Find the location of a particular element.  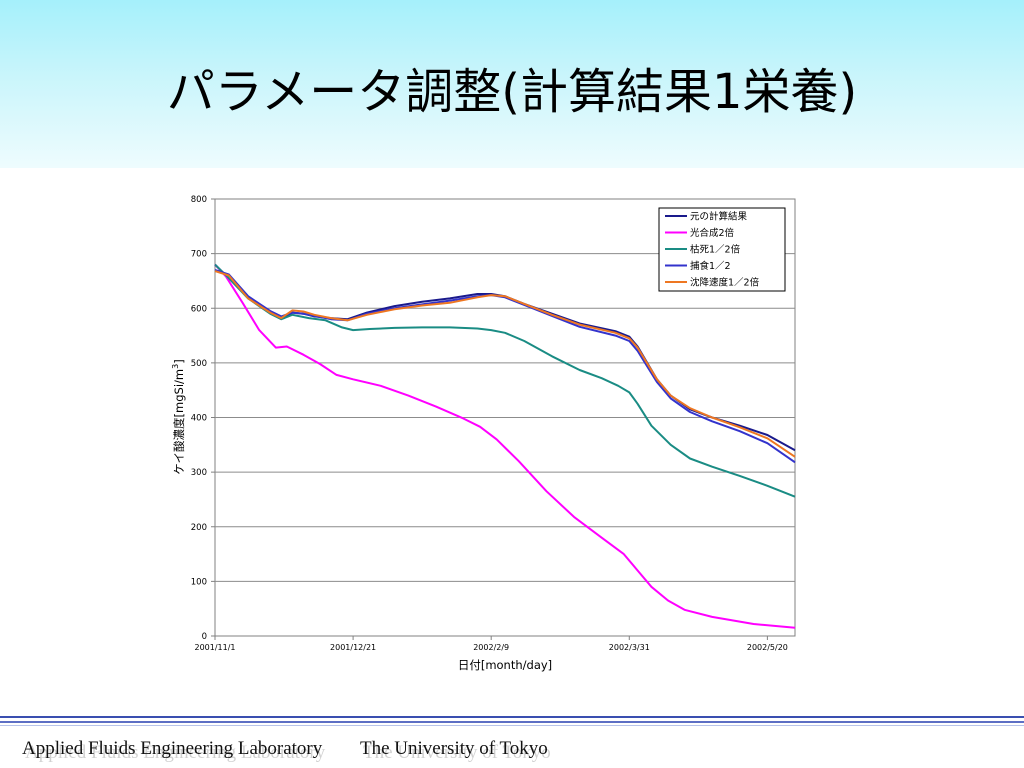

y-tick-labels: 0 100 200 300 400 500 600 700 800 is located at coordinates (203, 418).